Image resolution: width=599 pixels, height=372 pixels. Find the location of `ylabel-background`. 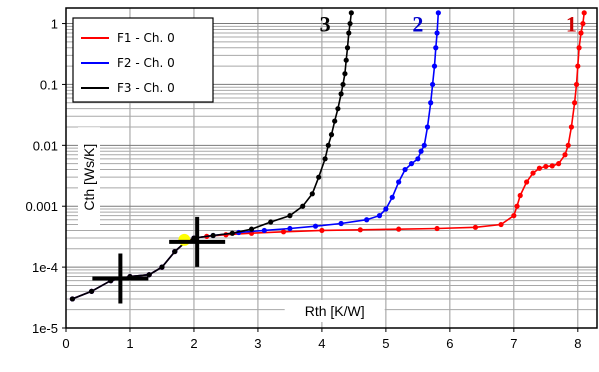

ylabel-background is located at coordinates (89, 177).